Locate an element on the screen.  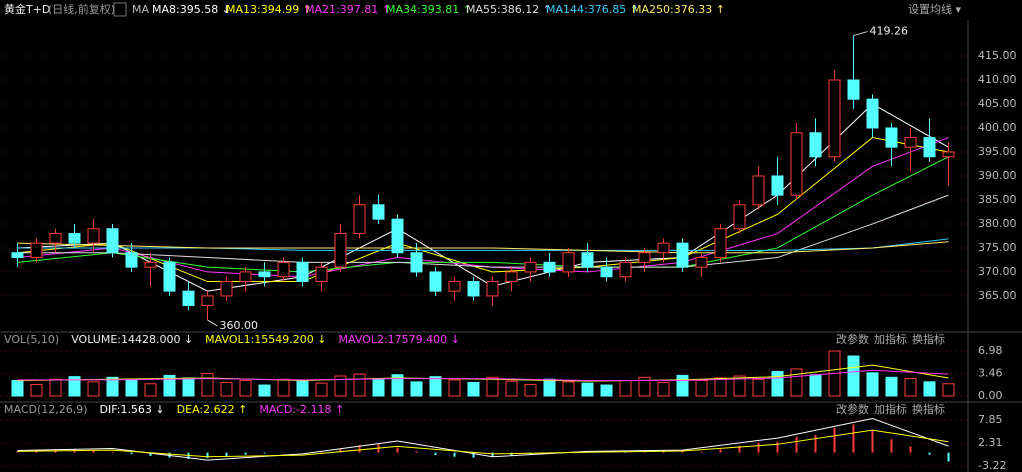
ma-legend: MA250:376.33 ↑ is located at coordinates (678, 9).